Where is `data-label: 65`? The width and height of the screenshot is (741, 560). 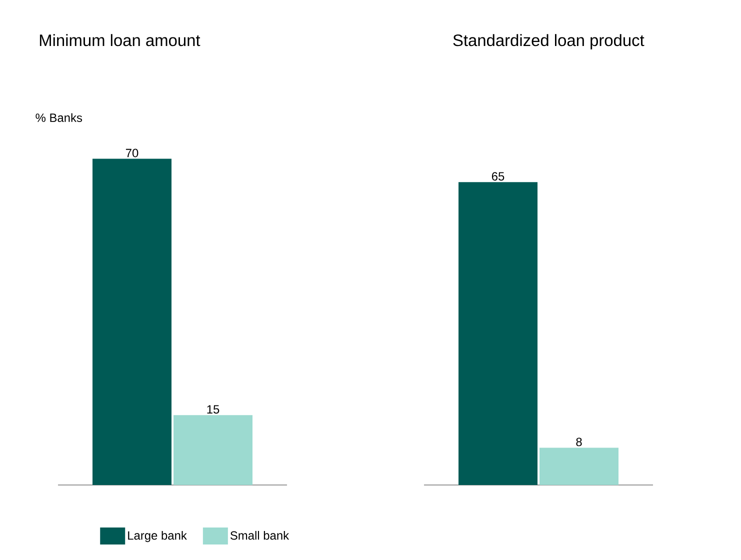
data-label: 65 is located at coordinates (498, 176).